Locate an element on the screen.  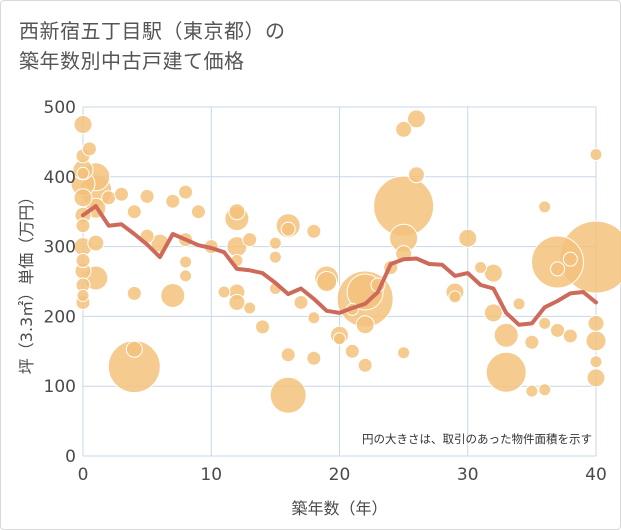
x-tick-label: 40 is located at coordinates (596, 475).